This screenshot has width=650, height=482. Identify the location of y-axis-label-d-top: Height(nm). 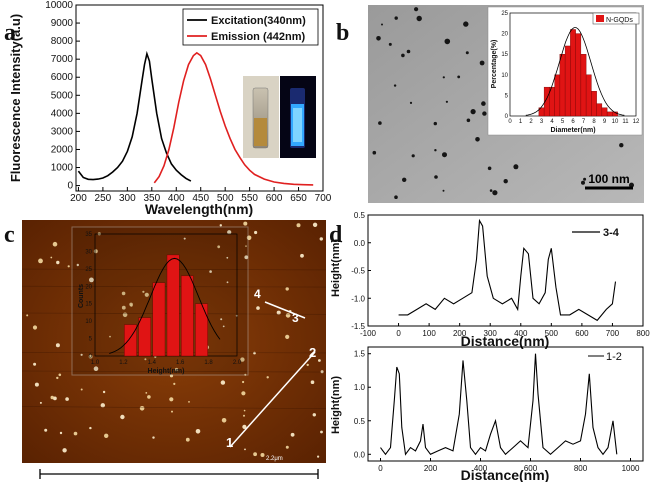
(336, 268).